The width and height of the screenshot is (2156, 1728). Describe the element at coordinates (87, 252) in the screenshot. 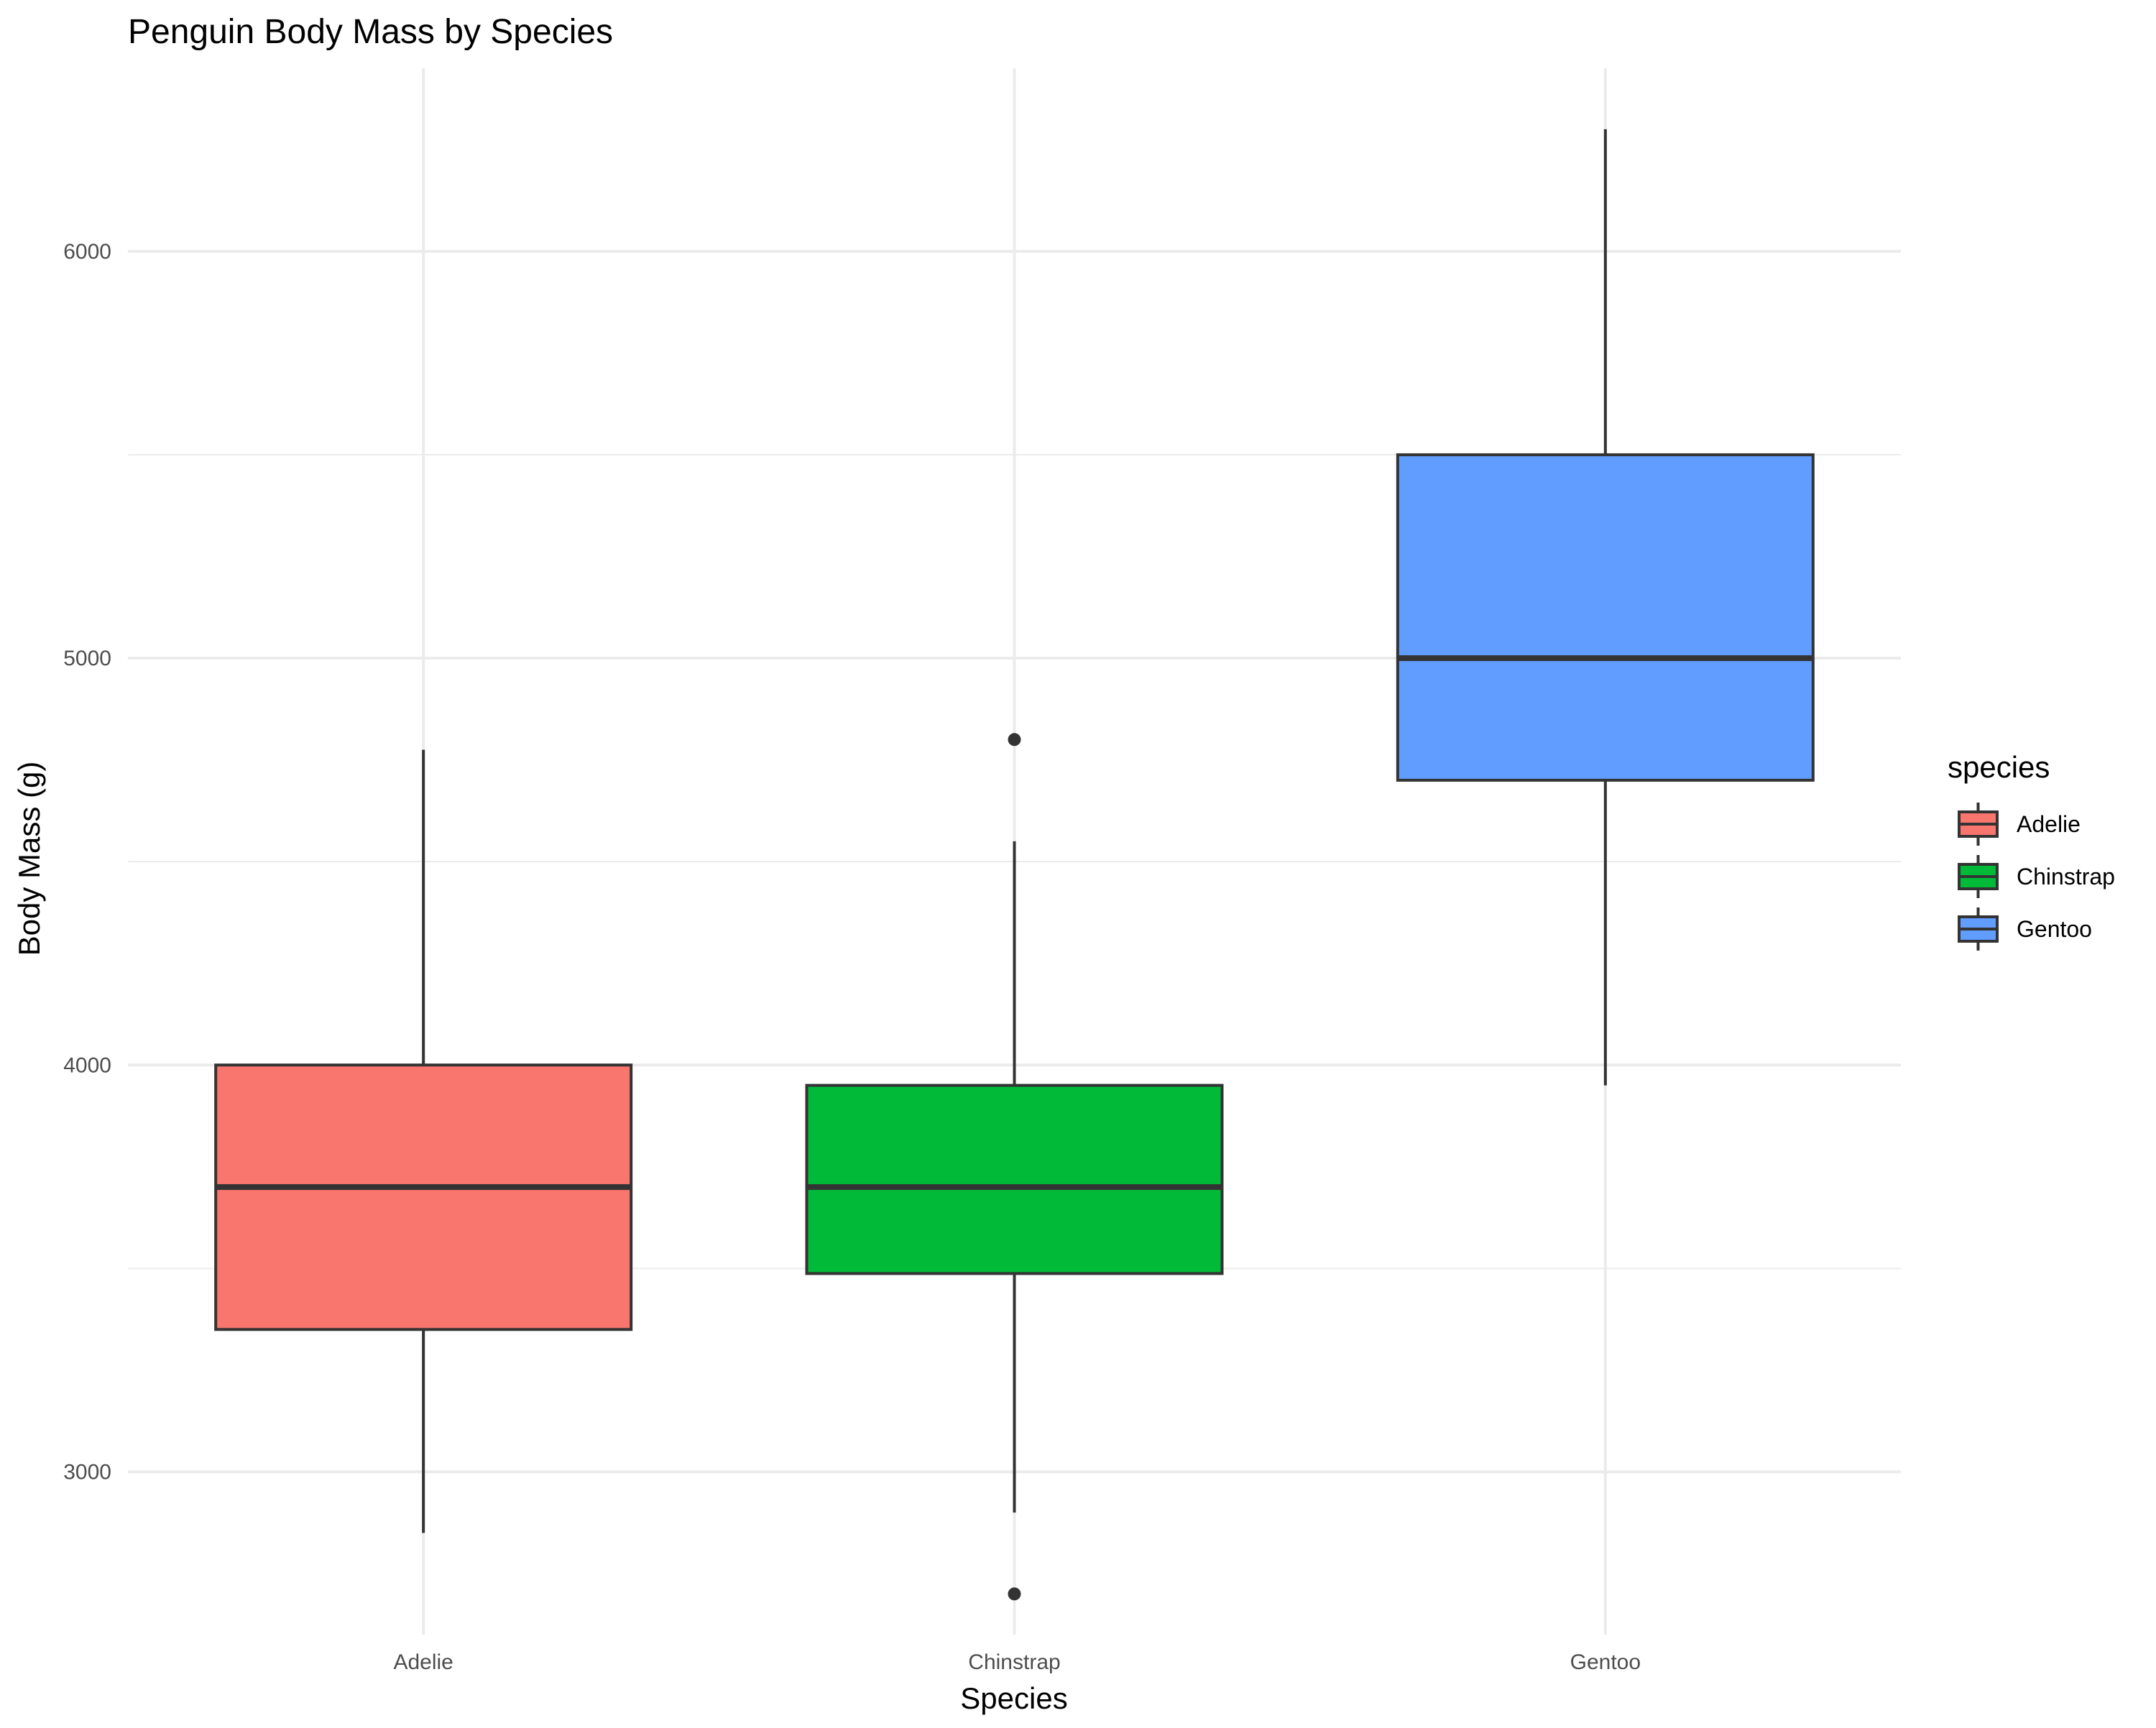

I see `y-tick-label: 6000` at that location.